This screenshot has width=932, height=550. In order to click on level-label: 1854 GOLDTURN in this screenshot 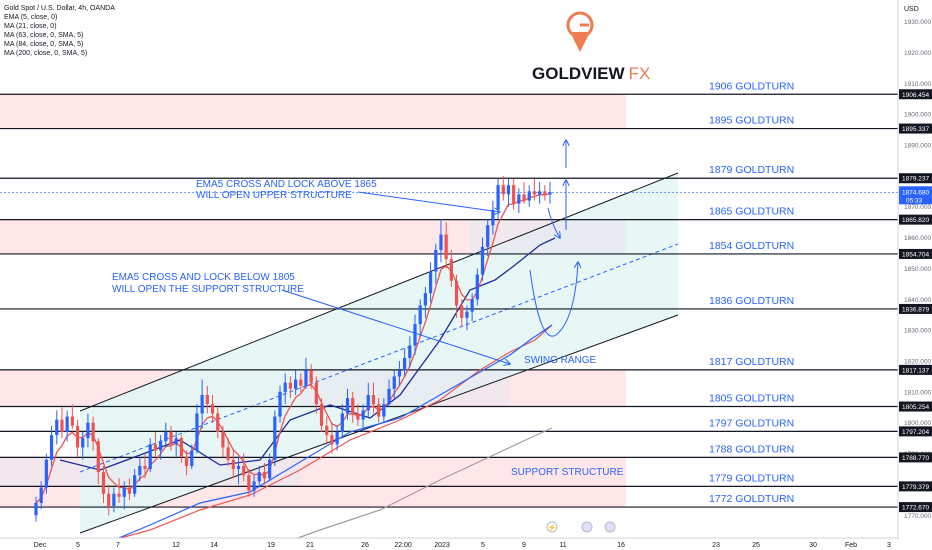, I will do `click(751, 246)`.